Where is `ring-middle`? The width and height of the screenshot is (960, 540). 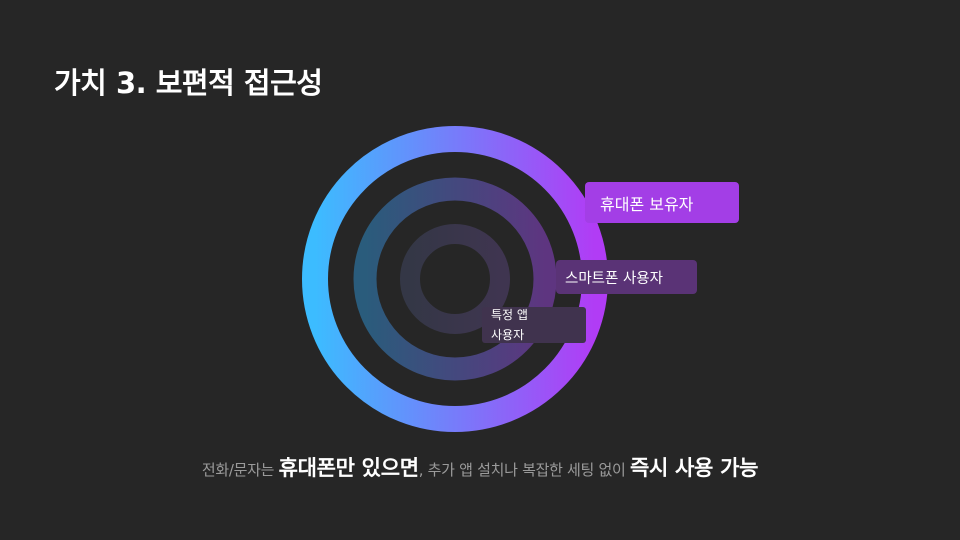 ring-middle is located at coordinates (455, 279).